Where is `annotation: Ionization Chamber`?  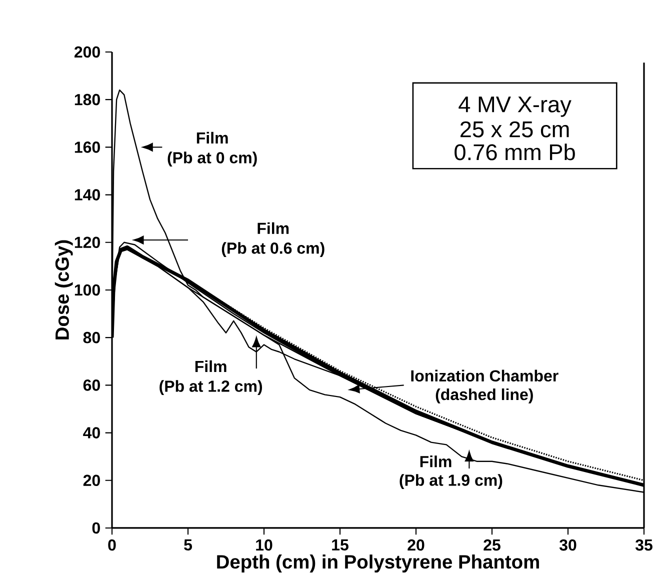 annotation: Ionization Chamber is located at coordinates (484, 376).